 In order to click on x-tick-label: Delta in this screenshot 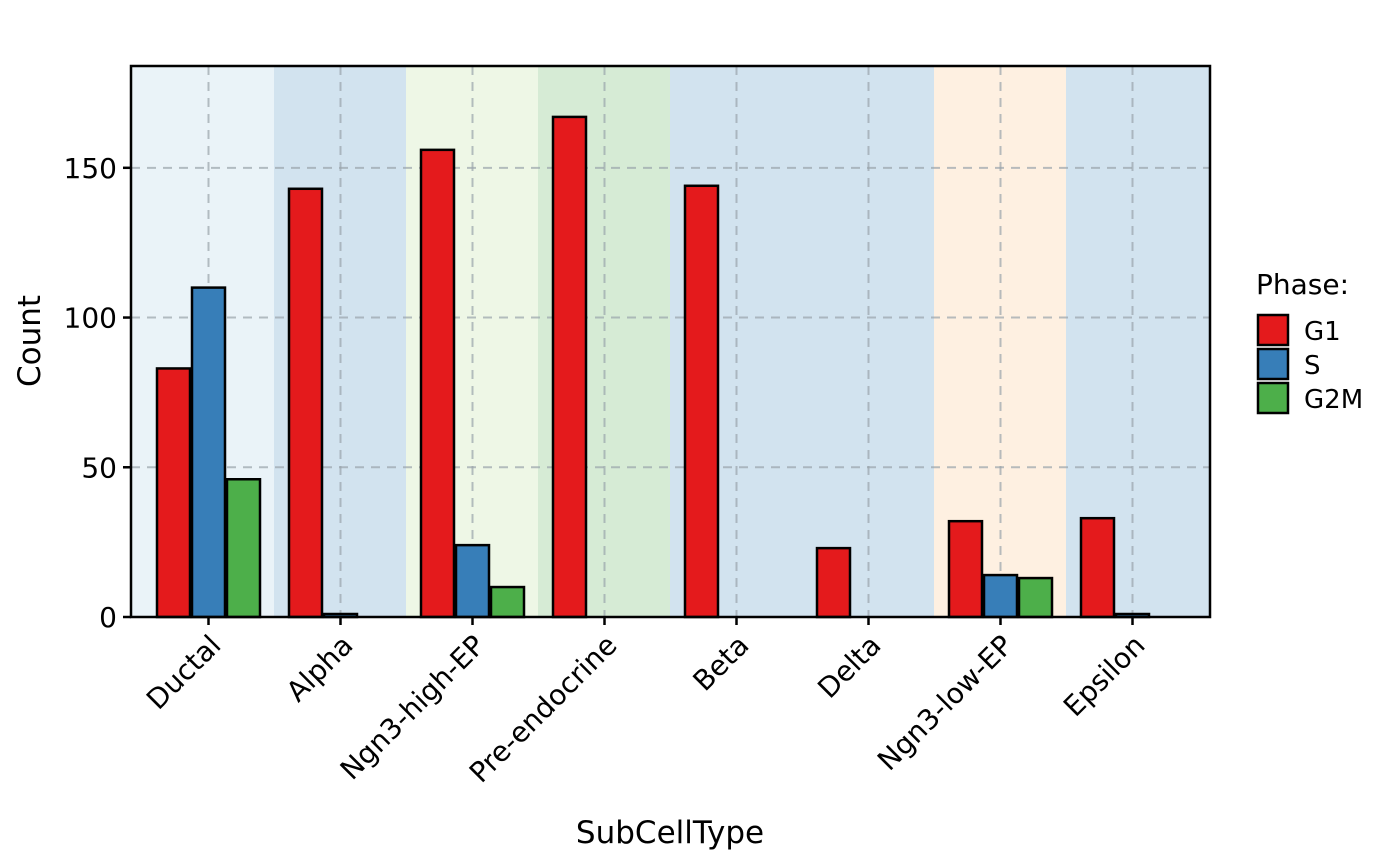, I will do `click(849, 667)`.